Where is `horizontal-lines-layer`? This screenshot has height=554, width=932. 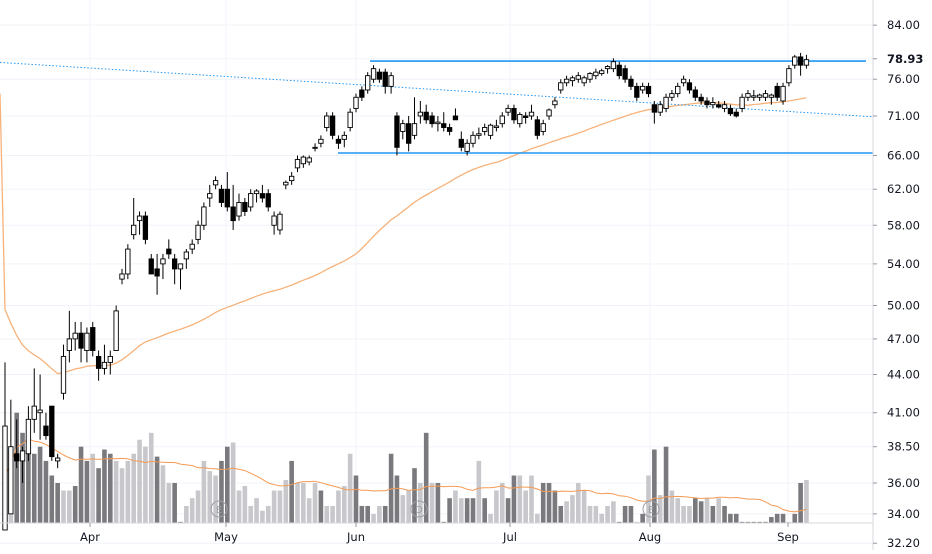
horizontal-lines-layer is located at coordinates (605, 107).